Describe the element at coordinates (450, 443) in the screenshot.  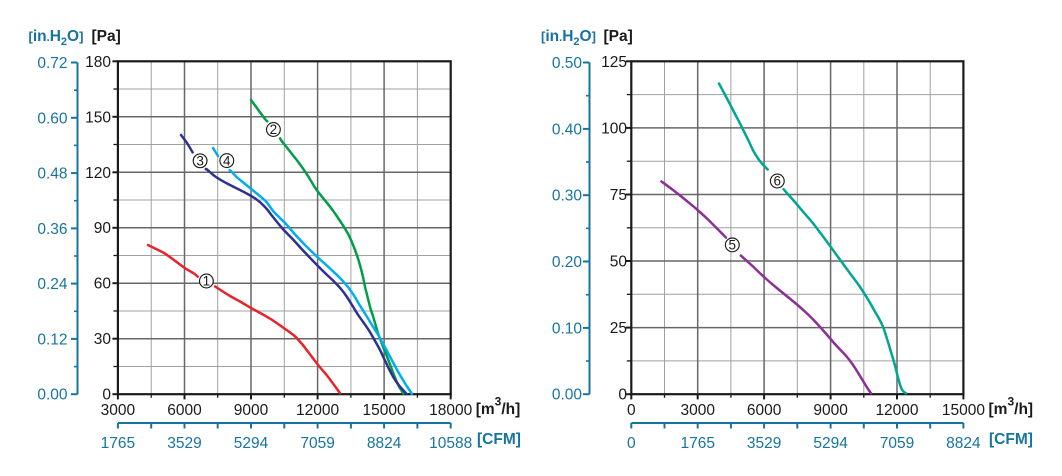
I see `svg-text: 10588` at that location.